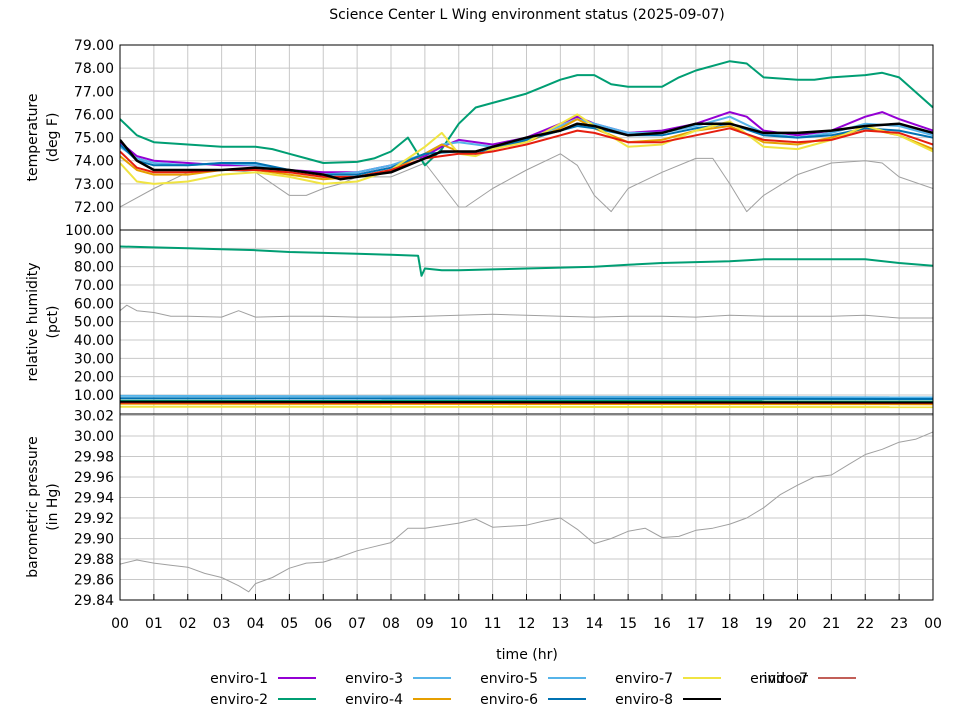 The height and width of the screenshot is (720, 960). What do you see at coordinates (94, 323) in the screenshot?
I see `y-tick-label: 50.00` at bounding box center [94, 323].